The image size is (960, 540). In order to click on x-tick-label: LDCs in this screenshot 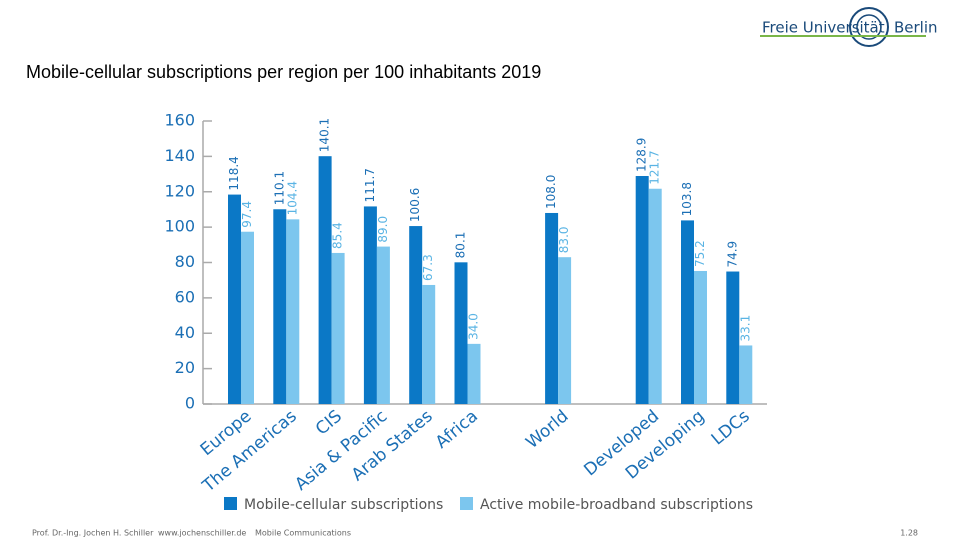, I will do `click(731, 427)`.